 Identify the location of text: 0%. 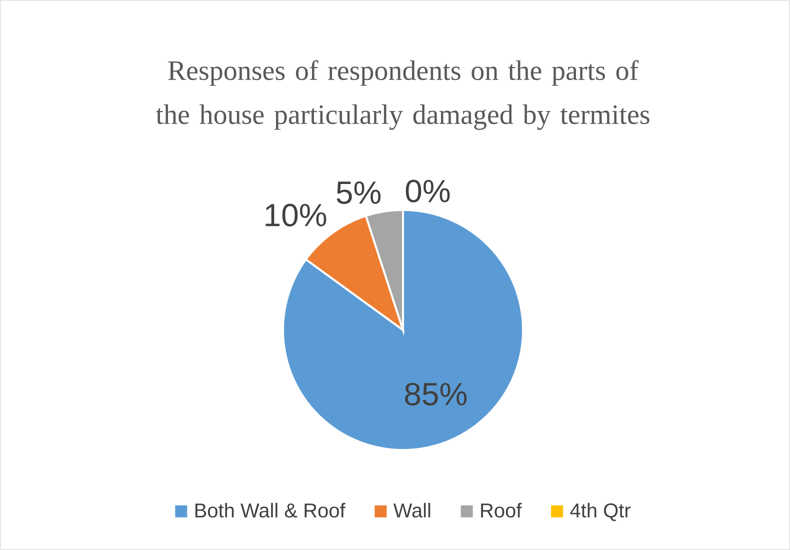
(428, 191).